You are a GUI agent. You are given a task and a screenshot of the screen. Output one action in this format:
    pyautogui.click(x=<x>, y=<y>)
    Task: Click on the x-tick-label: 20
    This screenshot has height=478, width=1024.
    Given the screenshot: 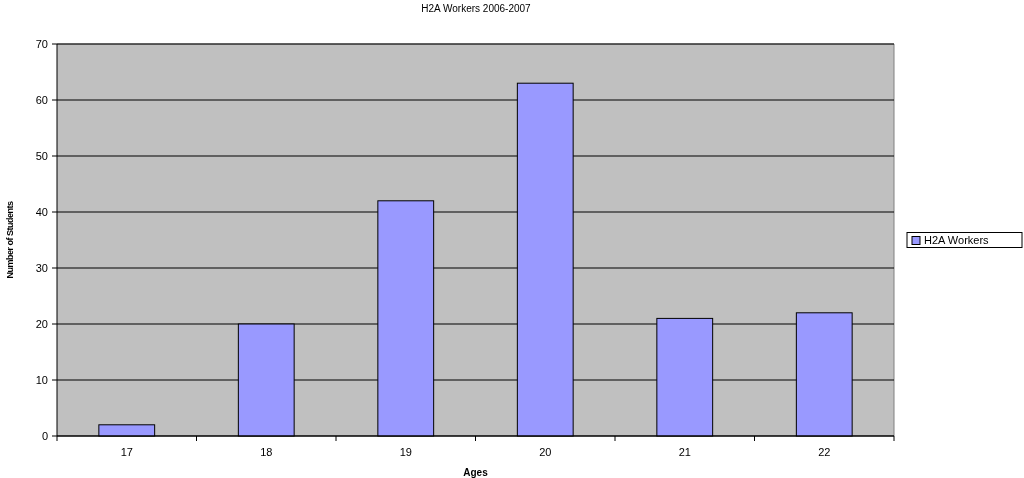 What is the action you would take?
    pyautogui.click(x=545, y=452)
    